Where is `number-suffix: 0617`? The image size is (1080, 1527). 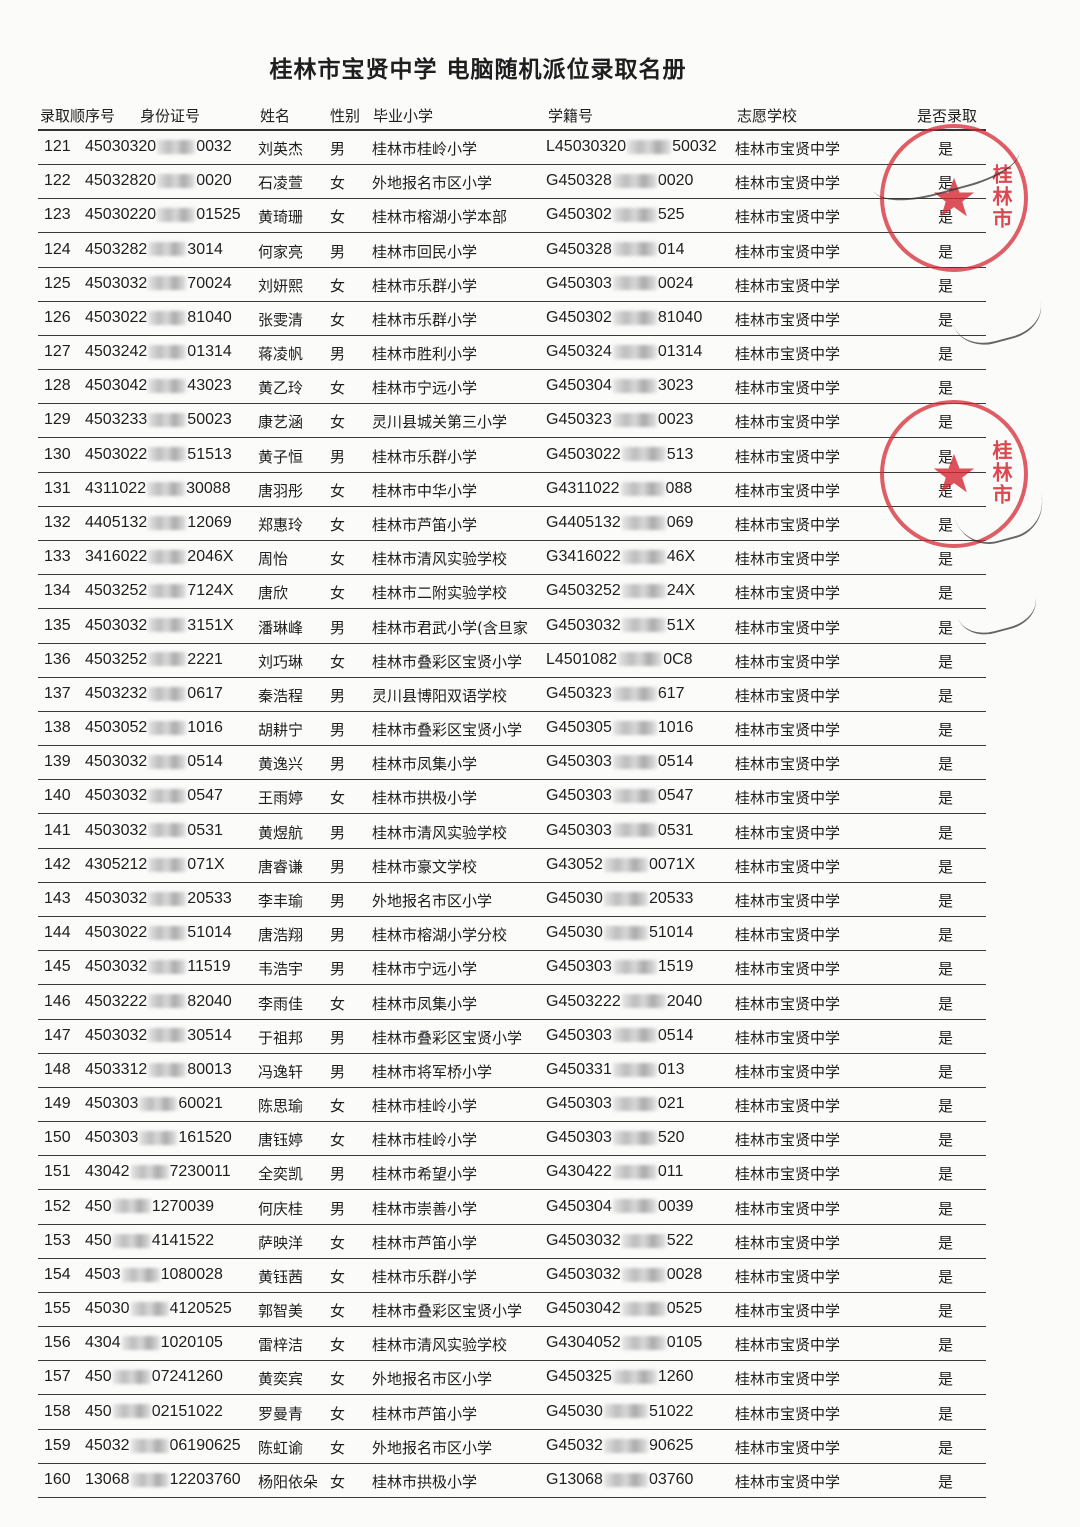 number-suffix: 0617 is located at coordinates (205, 693).